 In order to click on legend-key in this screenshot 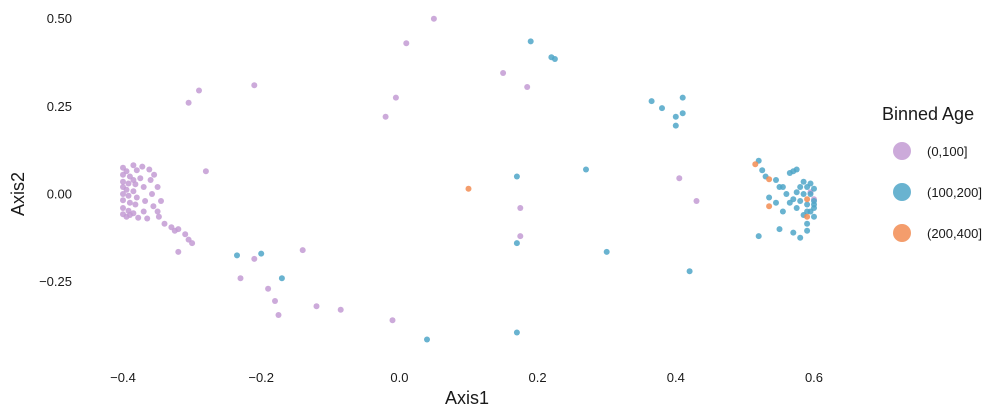, I will do `click(902, 233)`.